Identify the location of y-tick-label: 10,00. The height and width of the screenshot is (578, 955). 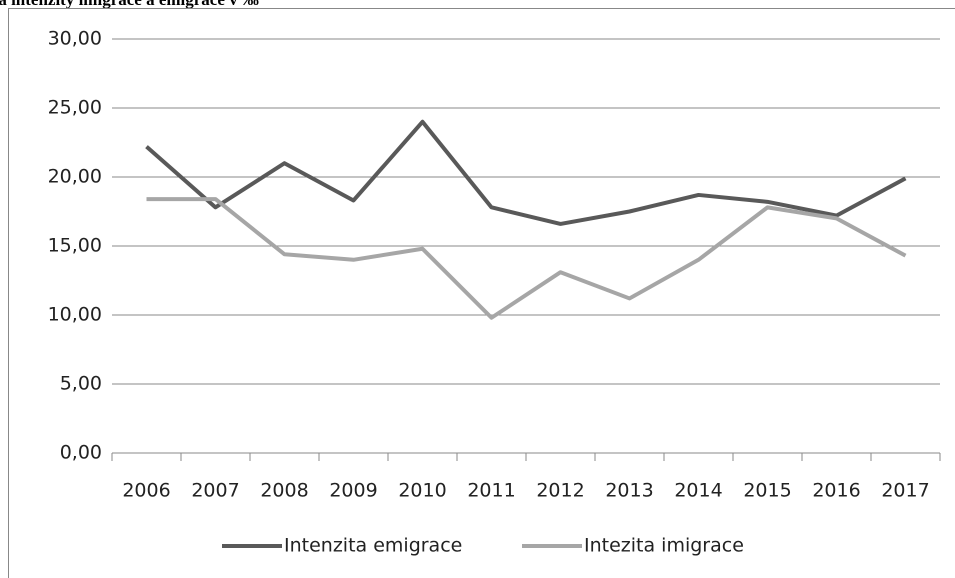
(75, 315).